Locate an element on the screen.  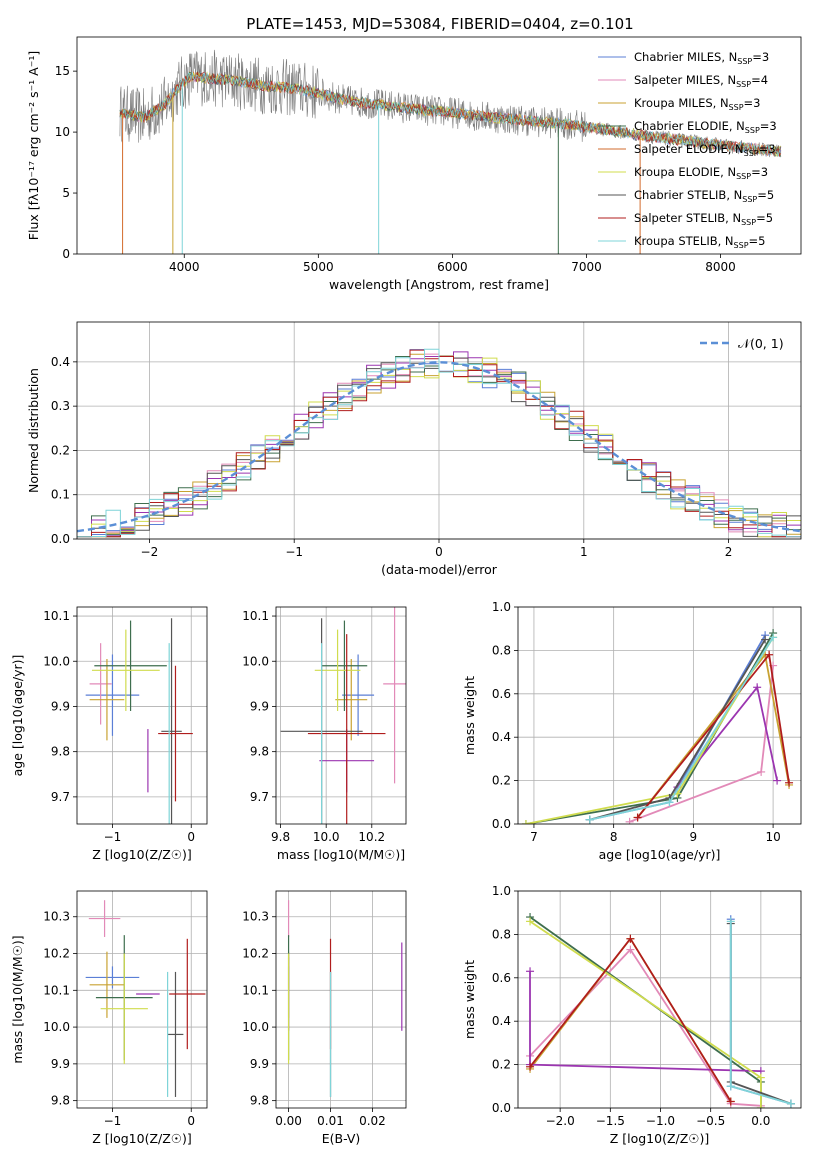
legend-entry: Salpeter STELIB, NSSP=5 is located at coordinates (703, 219).